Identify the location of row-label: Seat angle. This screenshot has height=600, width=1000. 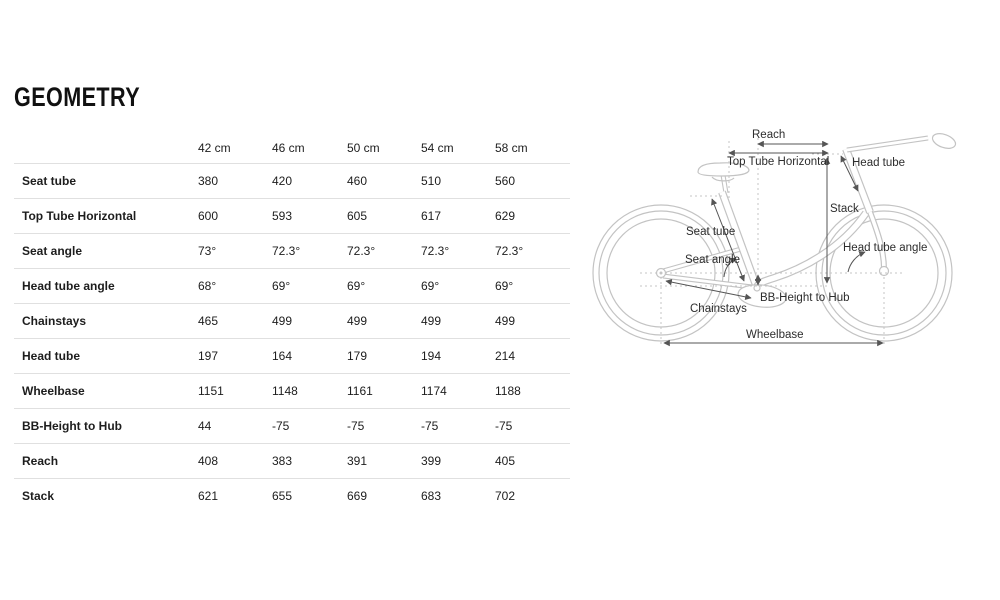
(52, 251).